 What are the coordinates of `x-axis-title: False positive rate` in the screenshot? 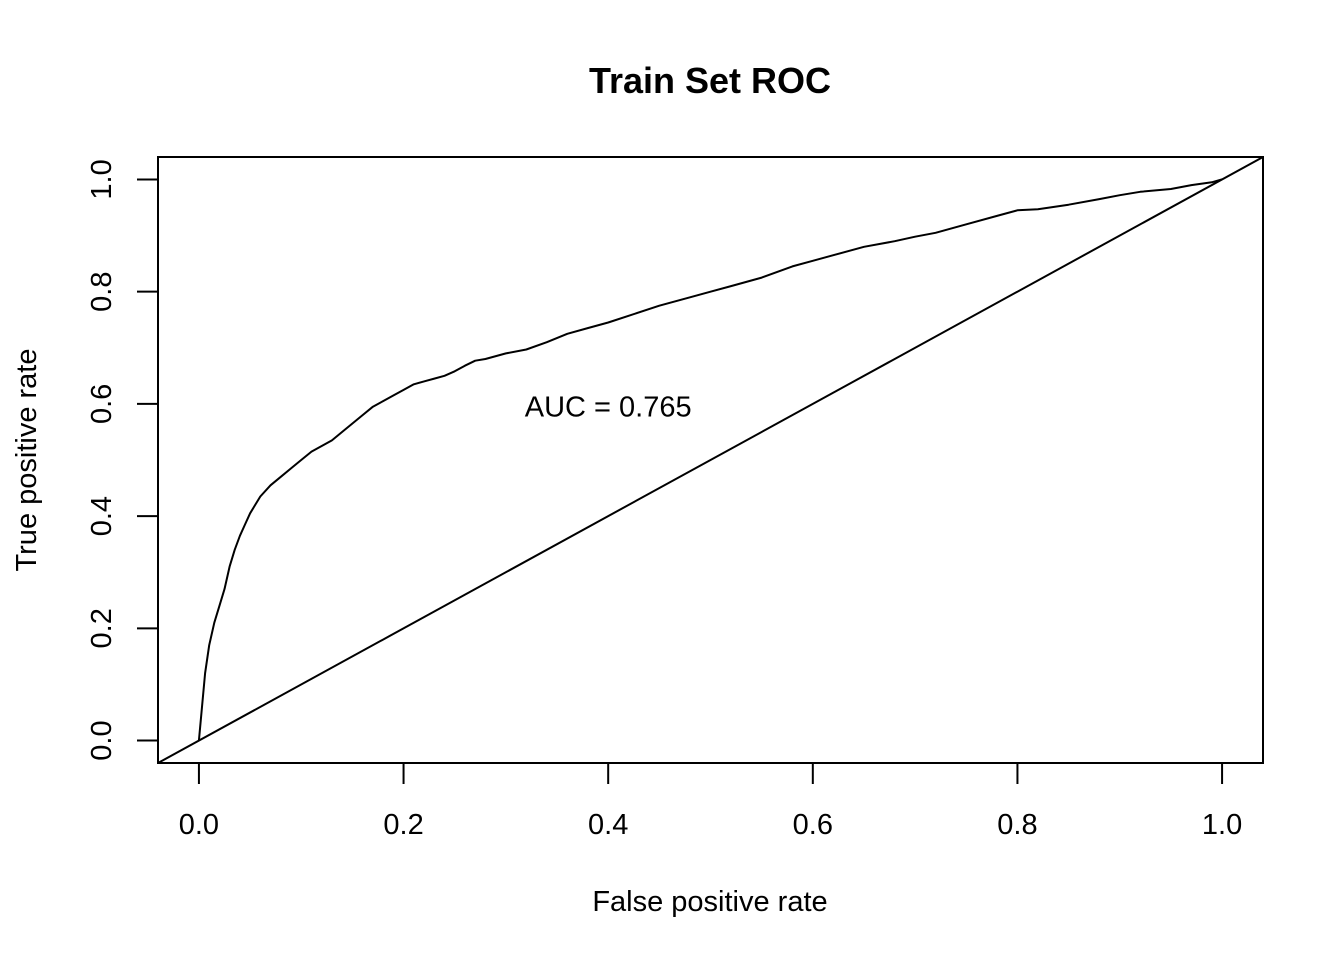 It's located at (709, 902).